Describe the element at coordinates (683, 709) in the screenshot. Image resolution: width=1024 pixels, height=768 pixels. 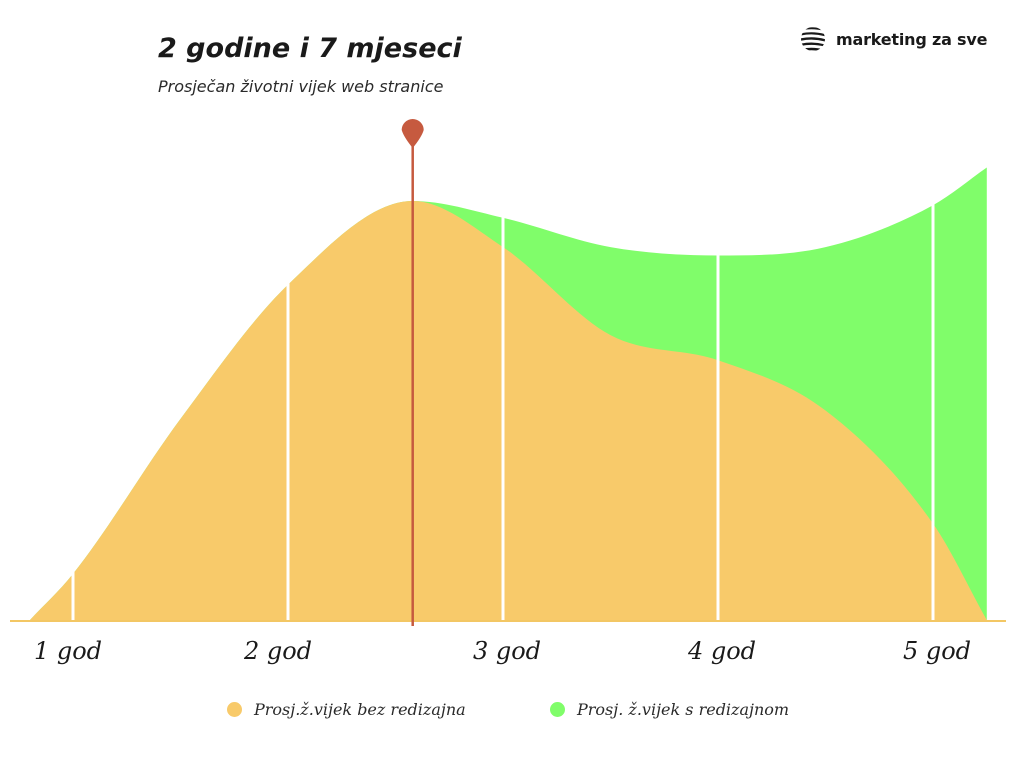
I see `legend-label: Prosj. ž.vijek s redizajnom` at that location.